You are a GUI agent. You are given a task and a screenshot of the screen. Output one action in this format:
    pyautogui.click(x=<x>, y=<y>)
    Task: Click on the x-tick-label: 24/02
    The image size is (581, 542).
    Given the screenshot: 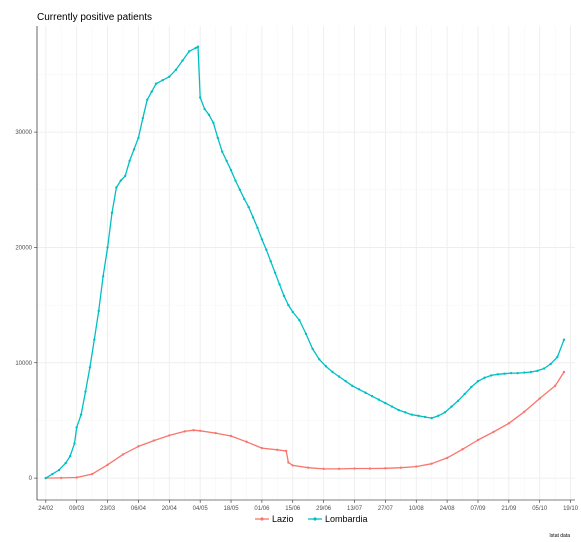 What is the action you would take?
    pyautogui.click(x=46, y=509)
    